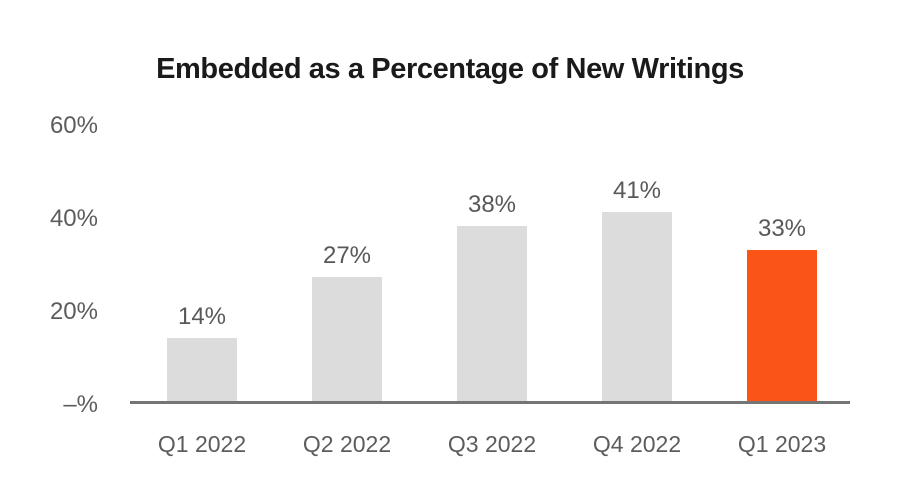  Describe the element at coordinates (782, 228) in the screenshot. I see `bar-value-label: 33%` at that location.